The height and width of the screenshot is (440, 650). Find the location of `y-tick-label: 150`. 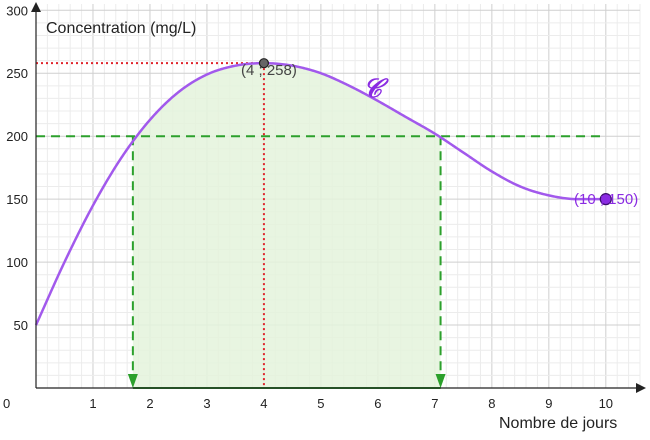

y-tick-label: 150 is located at coordinates (17, 199).